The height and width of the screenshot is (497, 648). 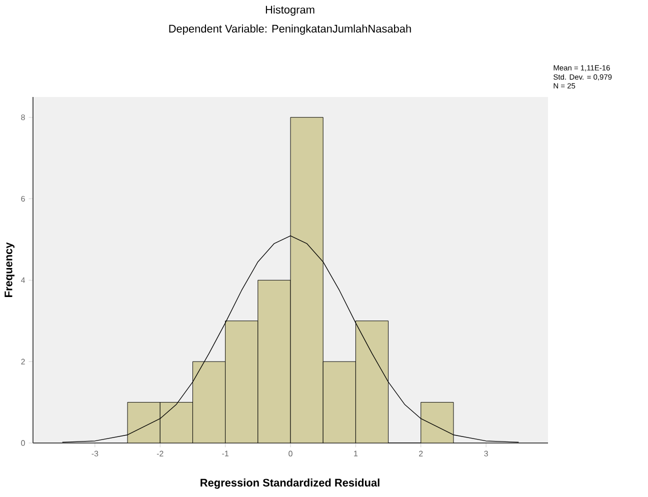 What do you see at coordinates (290, 11) in the screenshot?
I see `chart-title: Histogram` at bounding box center [290, 11].